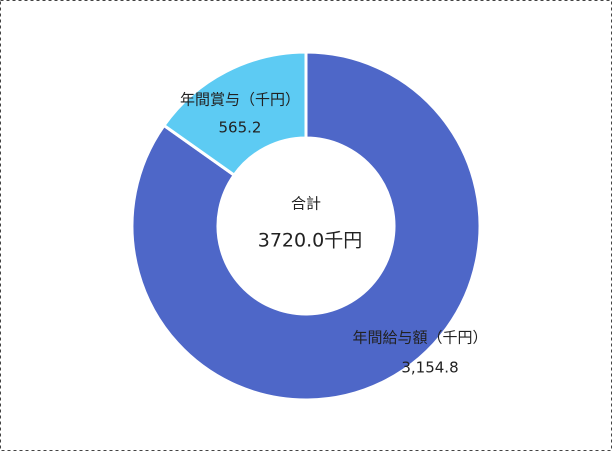  Describe the element at coordinates (310, 241) in the screenshot. I see `center-text: 3720.0千円` at that location.